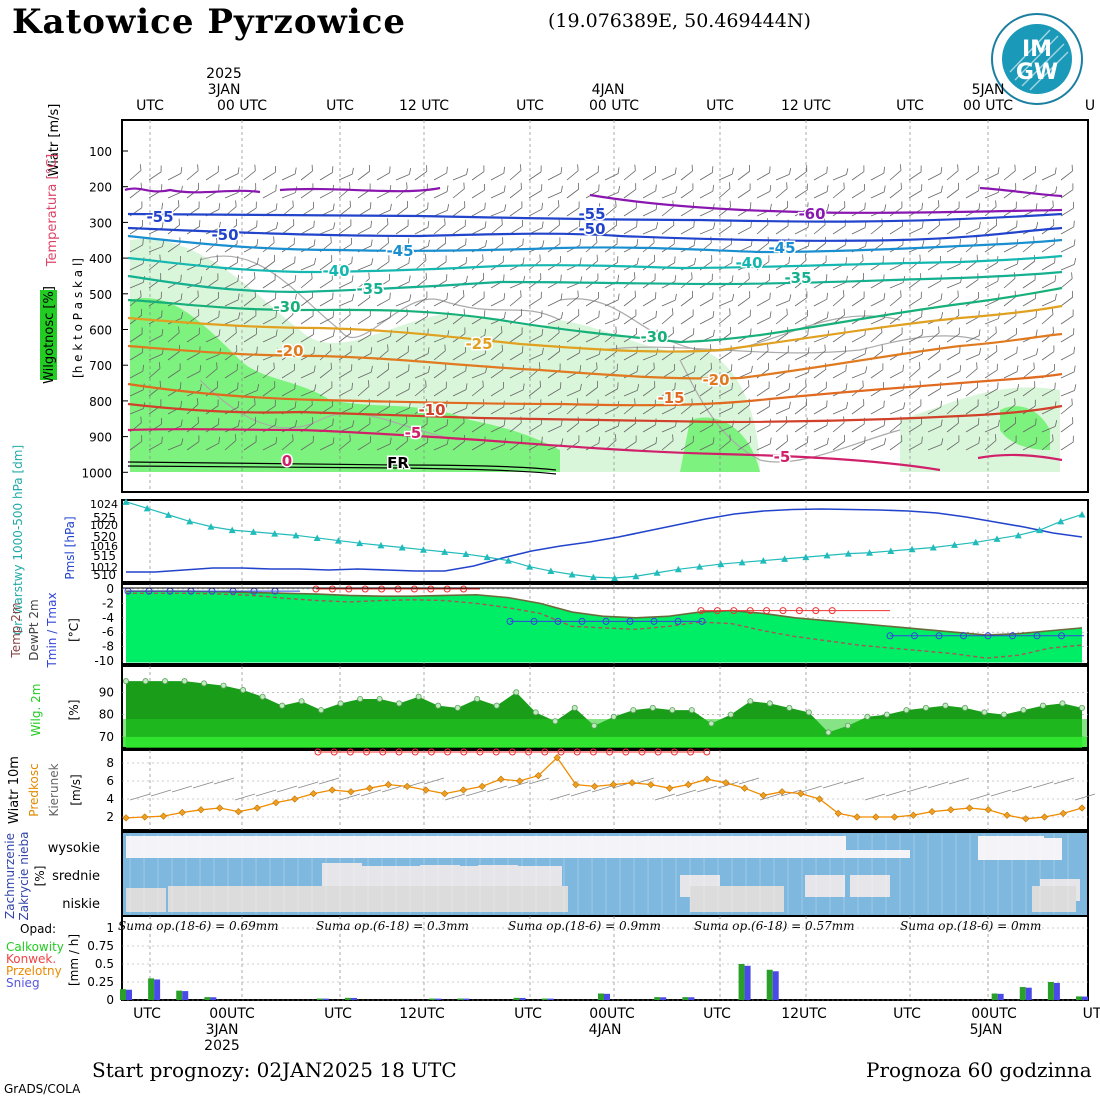 The width and height of the screenshot is (1100, 1100). I want to click on isotherm-label: -55, so click(591, 214).